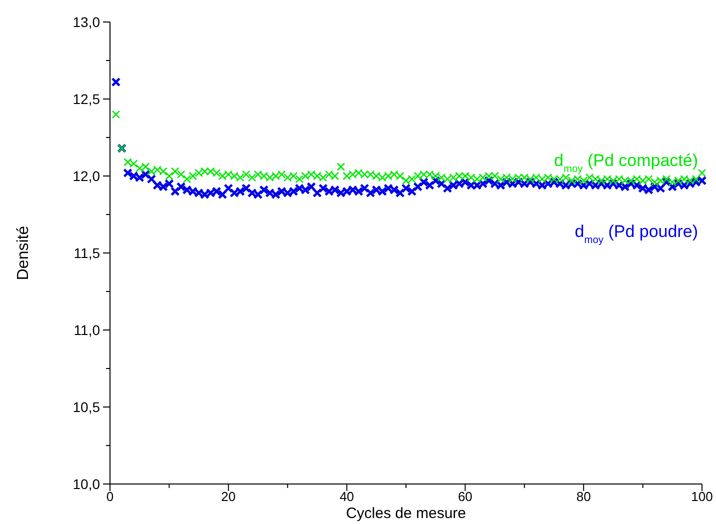  I want to click on y-tick-label: 10,0, so click(86, 484).